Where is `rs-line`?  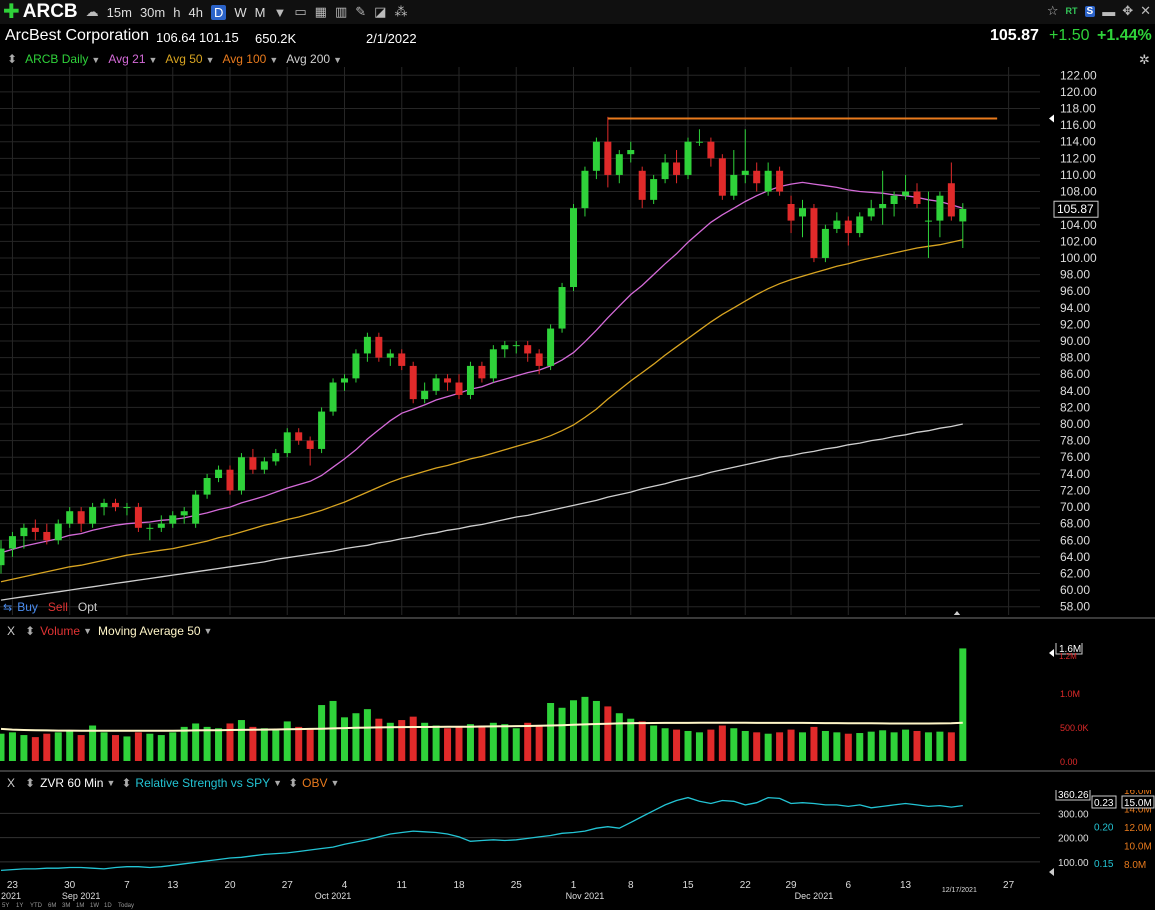
rs-line is located at coordinates (481, 834).